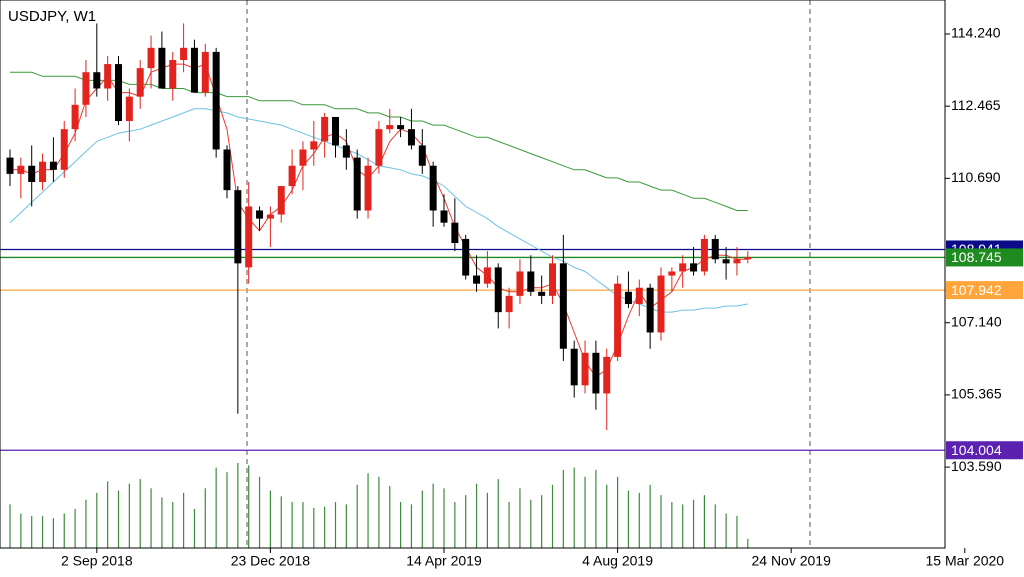  I want to click on x-tick-label: 4 Aug 2019, so click(617, 561).